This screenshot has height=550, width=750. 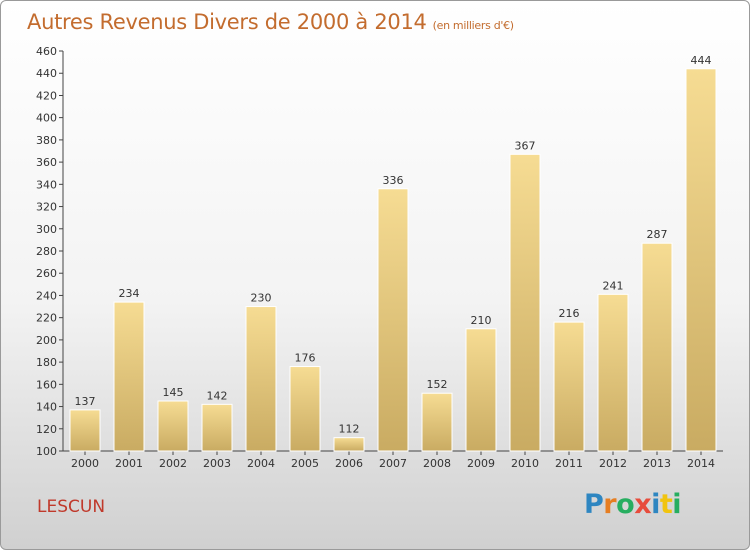 I want to click on y-tick-label: 140, so click(x=46, y=407).